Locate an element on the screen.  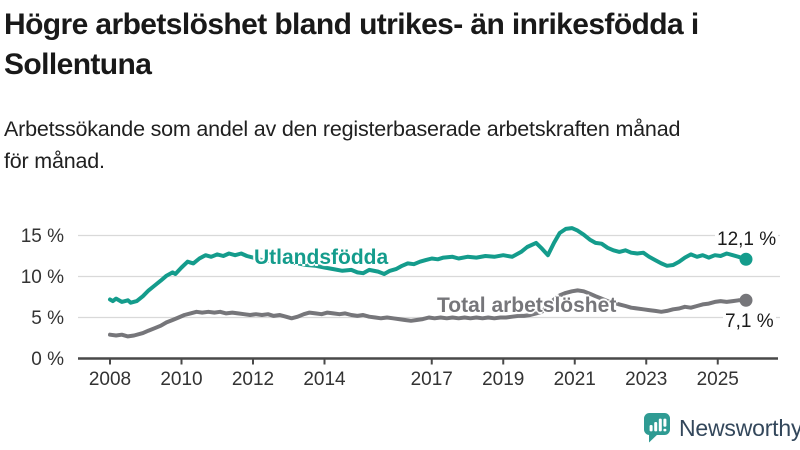
y-axis-tick-label: 15 % is located at coordinates (42, 236).